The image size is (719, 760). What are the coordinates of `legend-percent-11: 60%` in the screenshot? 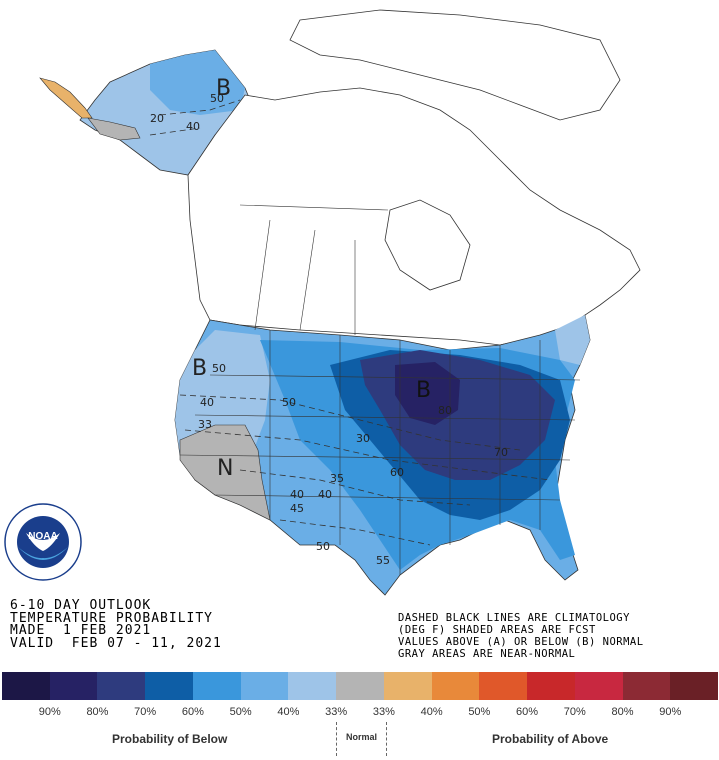 It's located at (527, 712).